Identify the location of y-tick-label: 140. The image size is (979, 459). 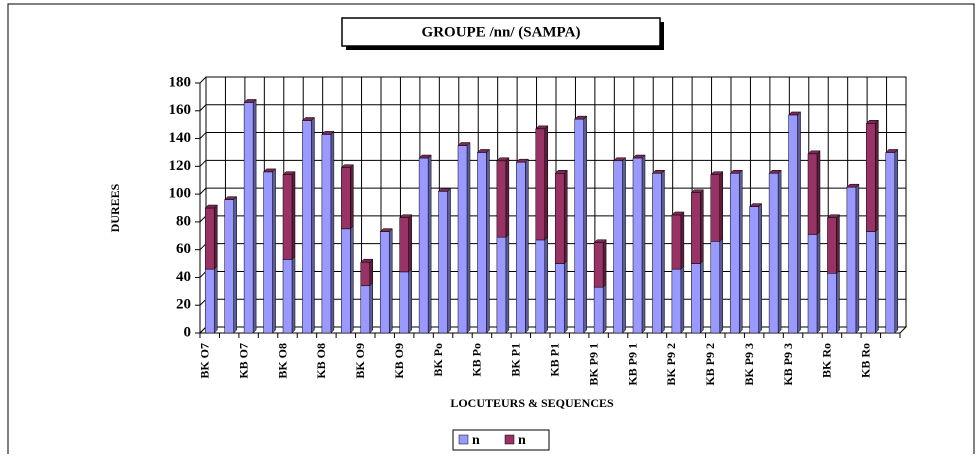
(180, 138).